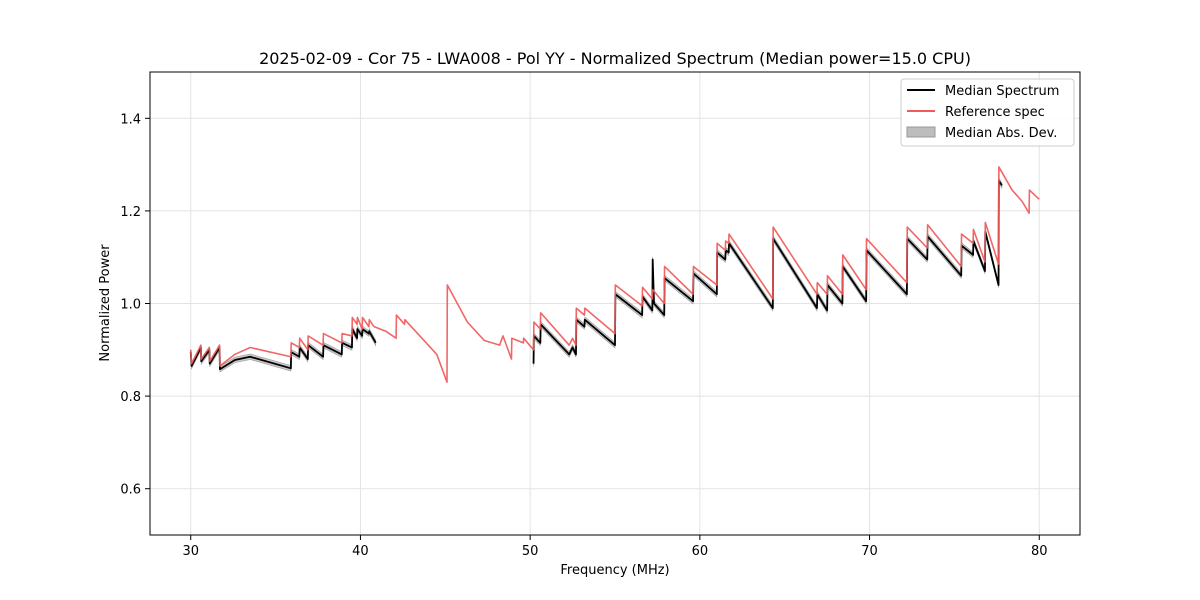  I want to click on legend-label-mad: Median Abs. Dev., so click(1001, 133).